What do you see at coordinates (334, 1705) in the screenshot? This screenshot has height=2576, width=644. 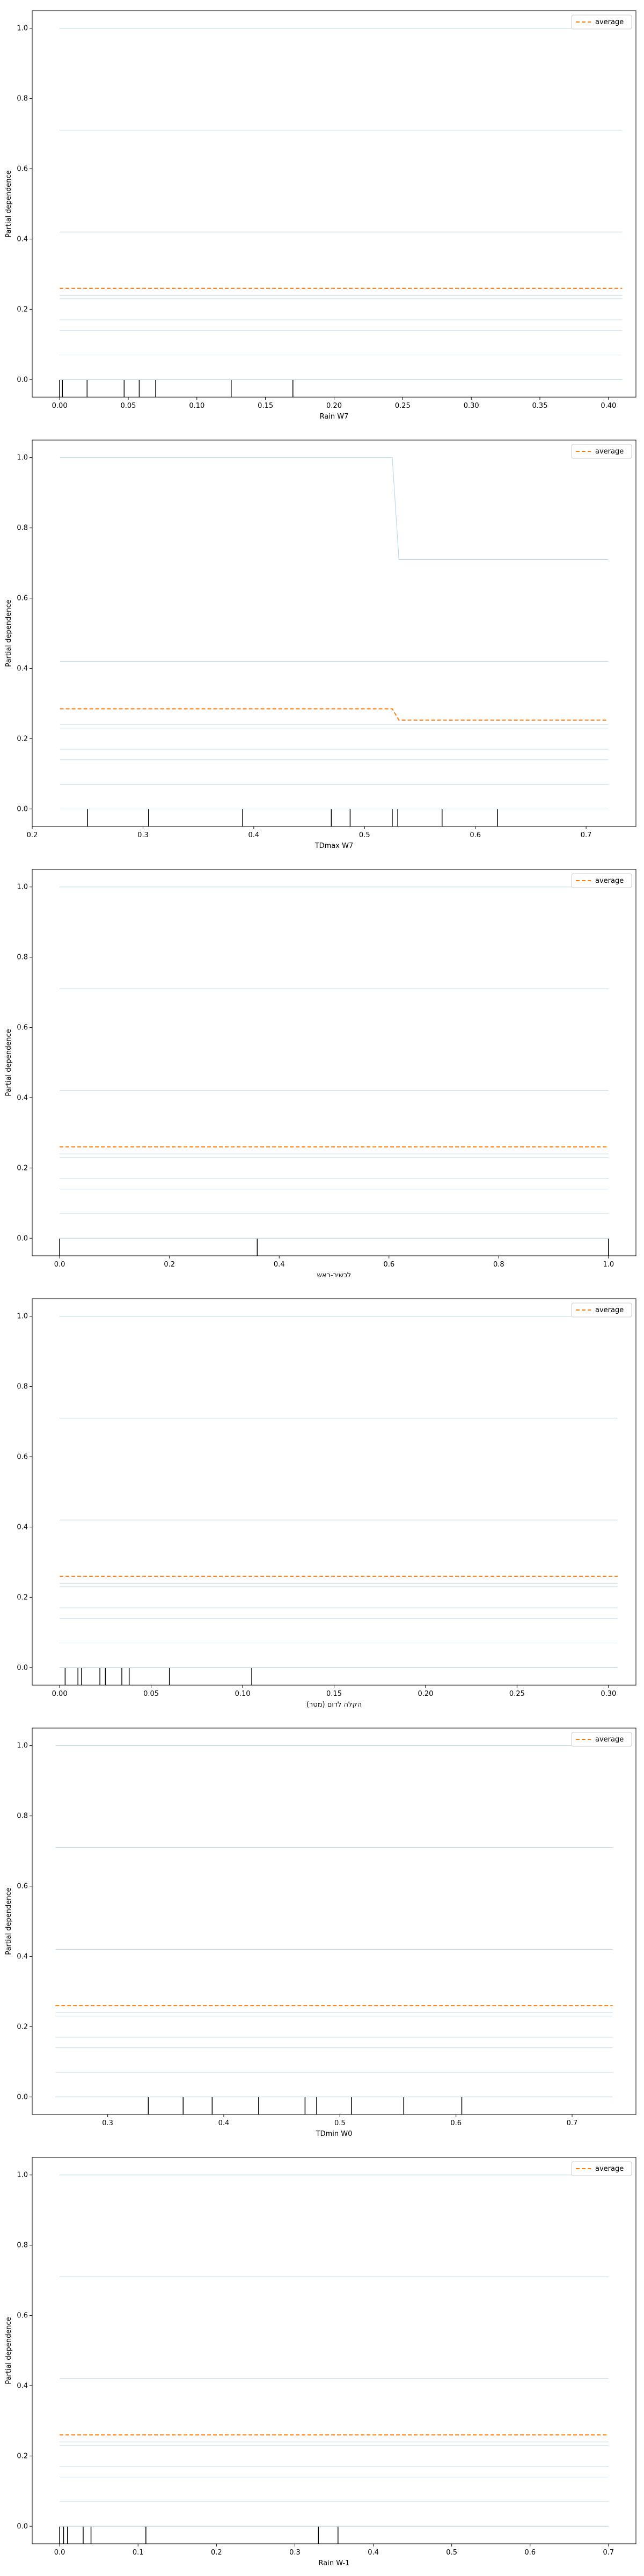 I see `x-axis-label: (מטר) הקלה לדום` at bounding box center [334, 1705].